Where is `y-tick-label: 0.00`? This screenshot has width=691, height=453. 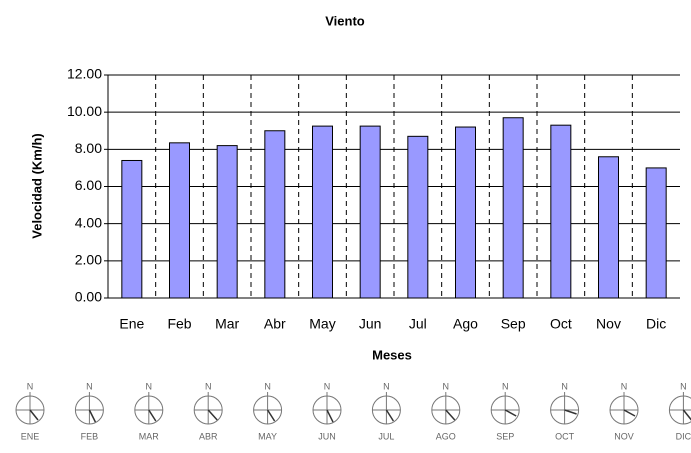 y-tick-label: 0.00 is located at coordinates (88, 297).